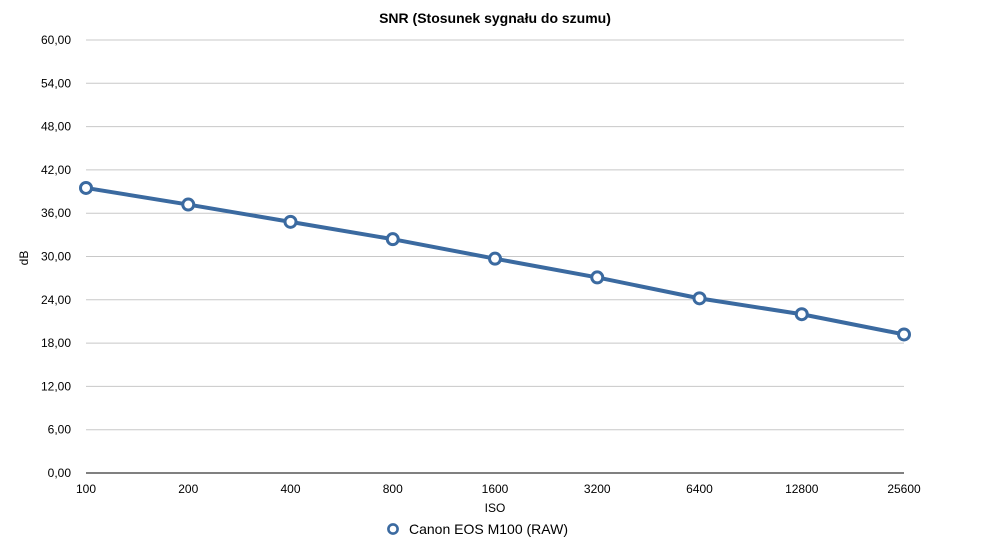 Image resolution: width=999 pixels, height=547 pixels. I want to click on y-tick-label: 24,00, so click(56, 300).